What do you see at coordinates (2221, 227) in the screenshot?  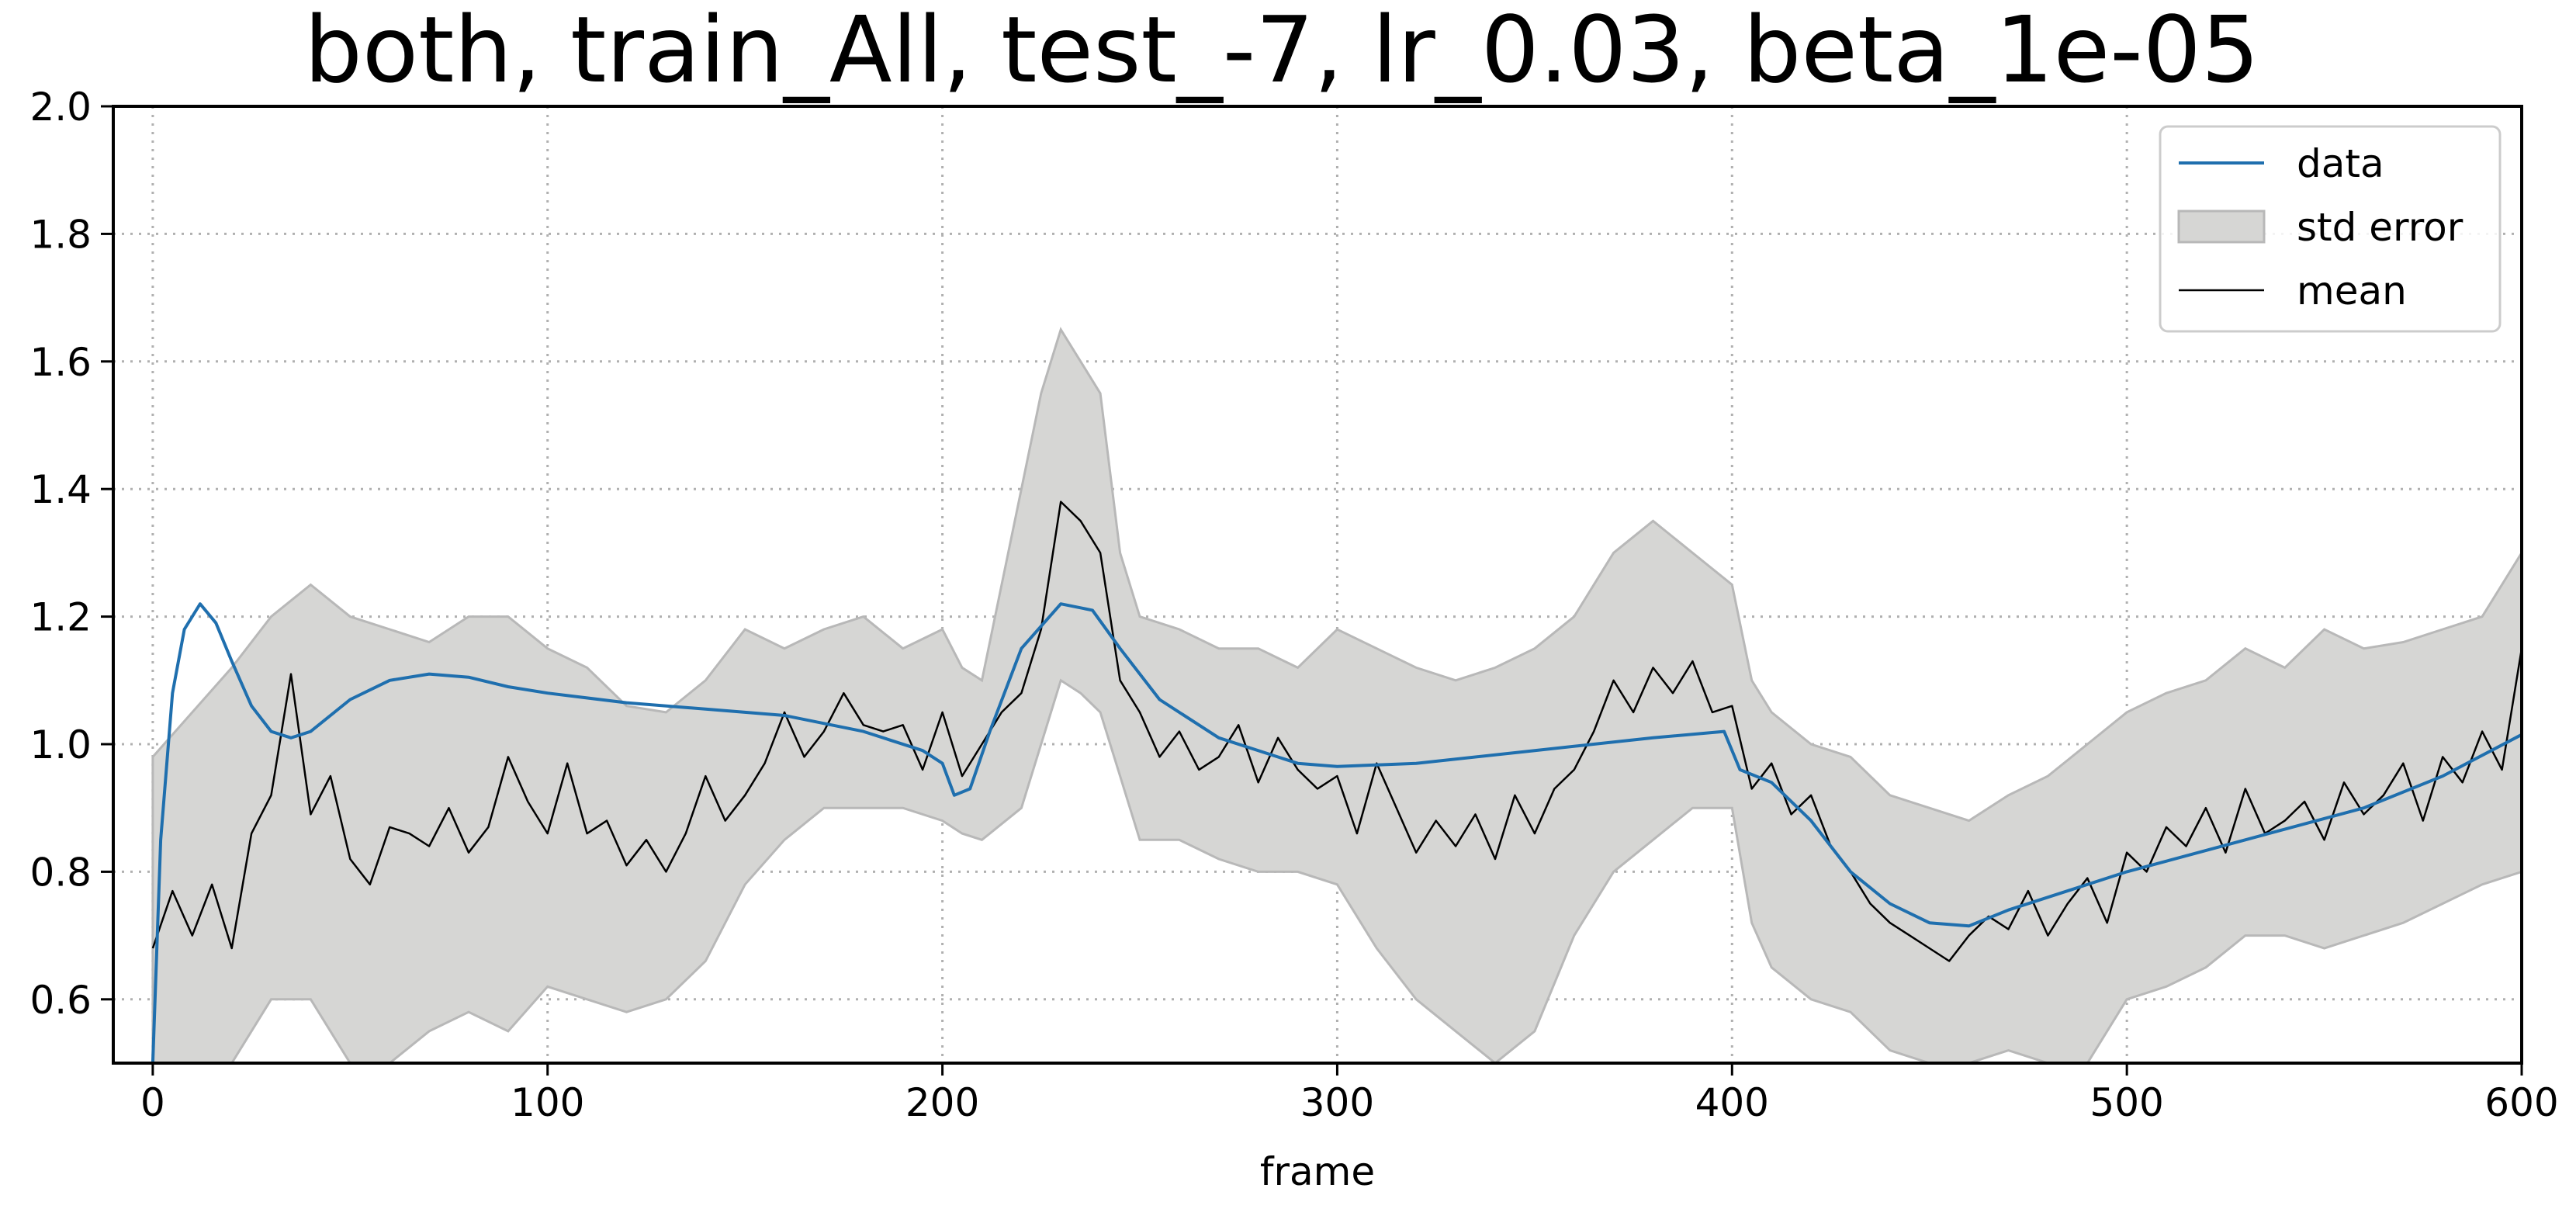 I see `legend-std-error-swatch` at bounding box center [2221, 227].